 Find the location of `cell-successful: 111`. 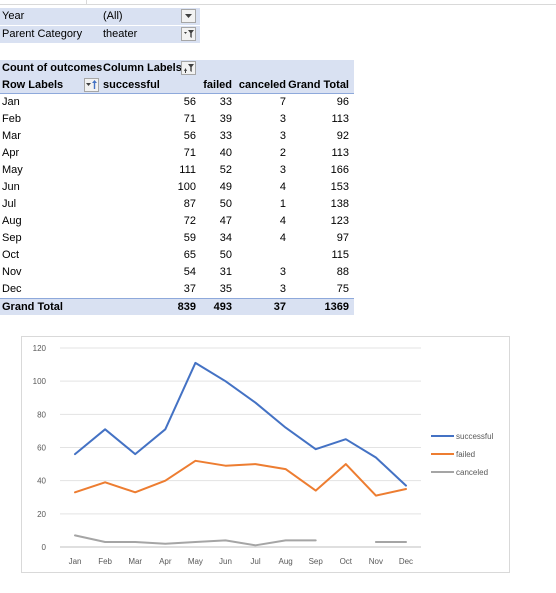

cell-successful: 111 is located at coordinates (187, 170).